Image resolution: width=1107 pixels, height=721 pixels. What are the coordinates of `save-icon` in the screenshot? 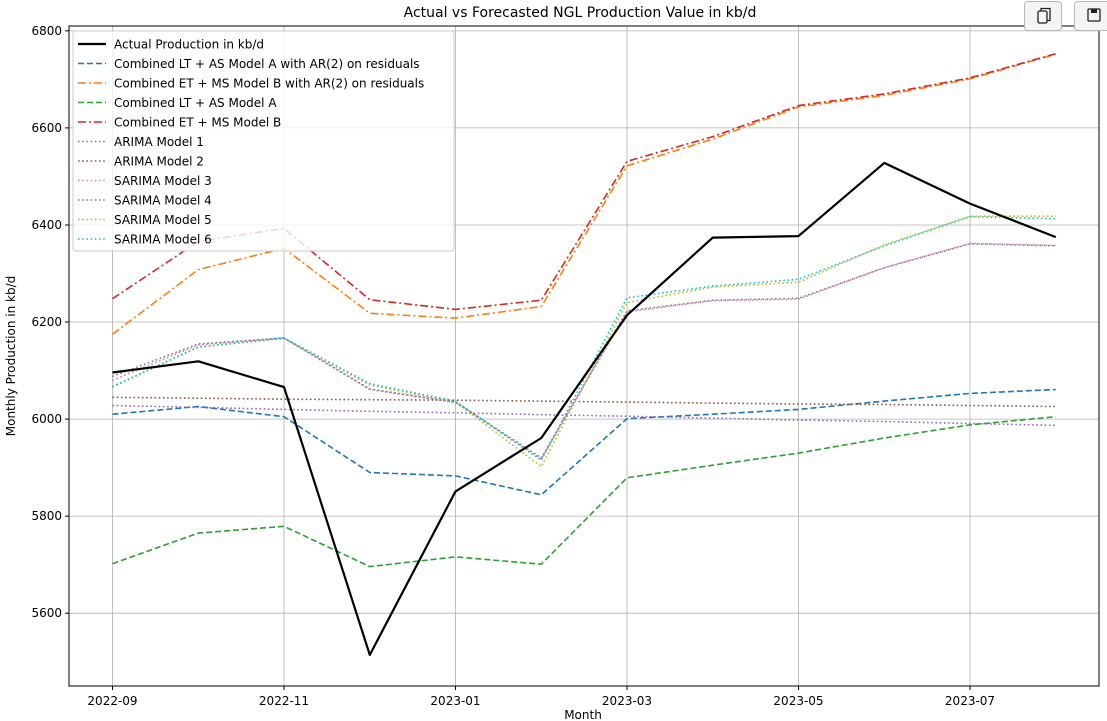 It's located at (1094, 15).